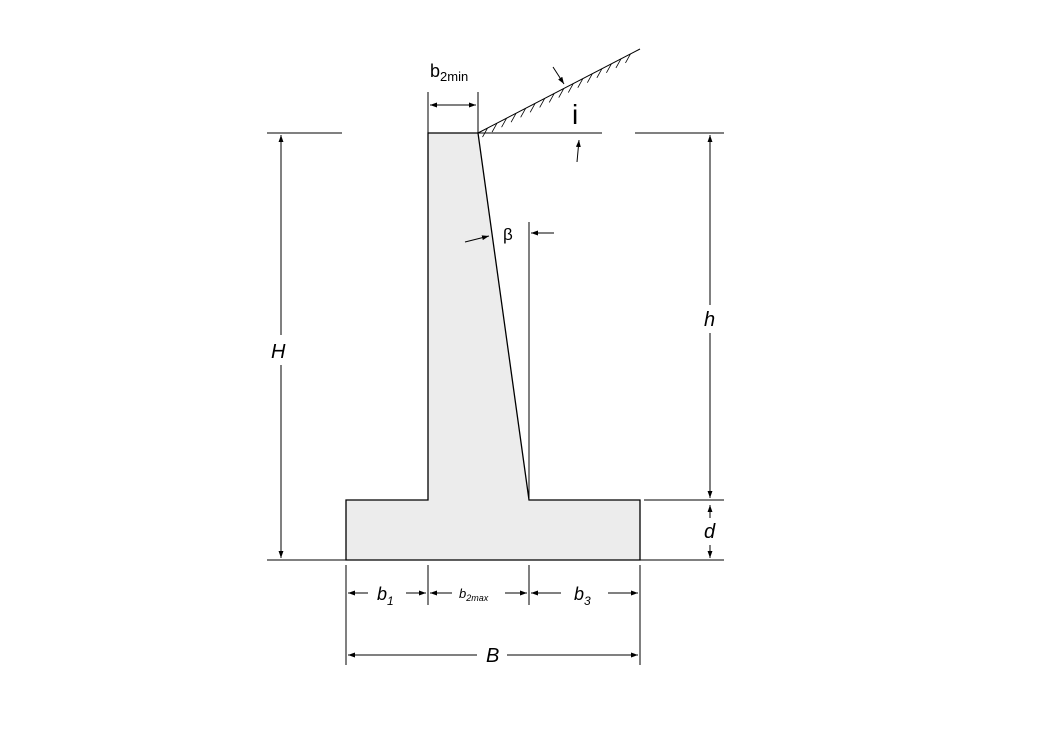  I want to click on slope-angle-label: i, so click(575, 114).